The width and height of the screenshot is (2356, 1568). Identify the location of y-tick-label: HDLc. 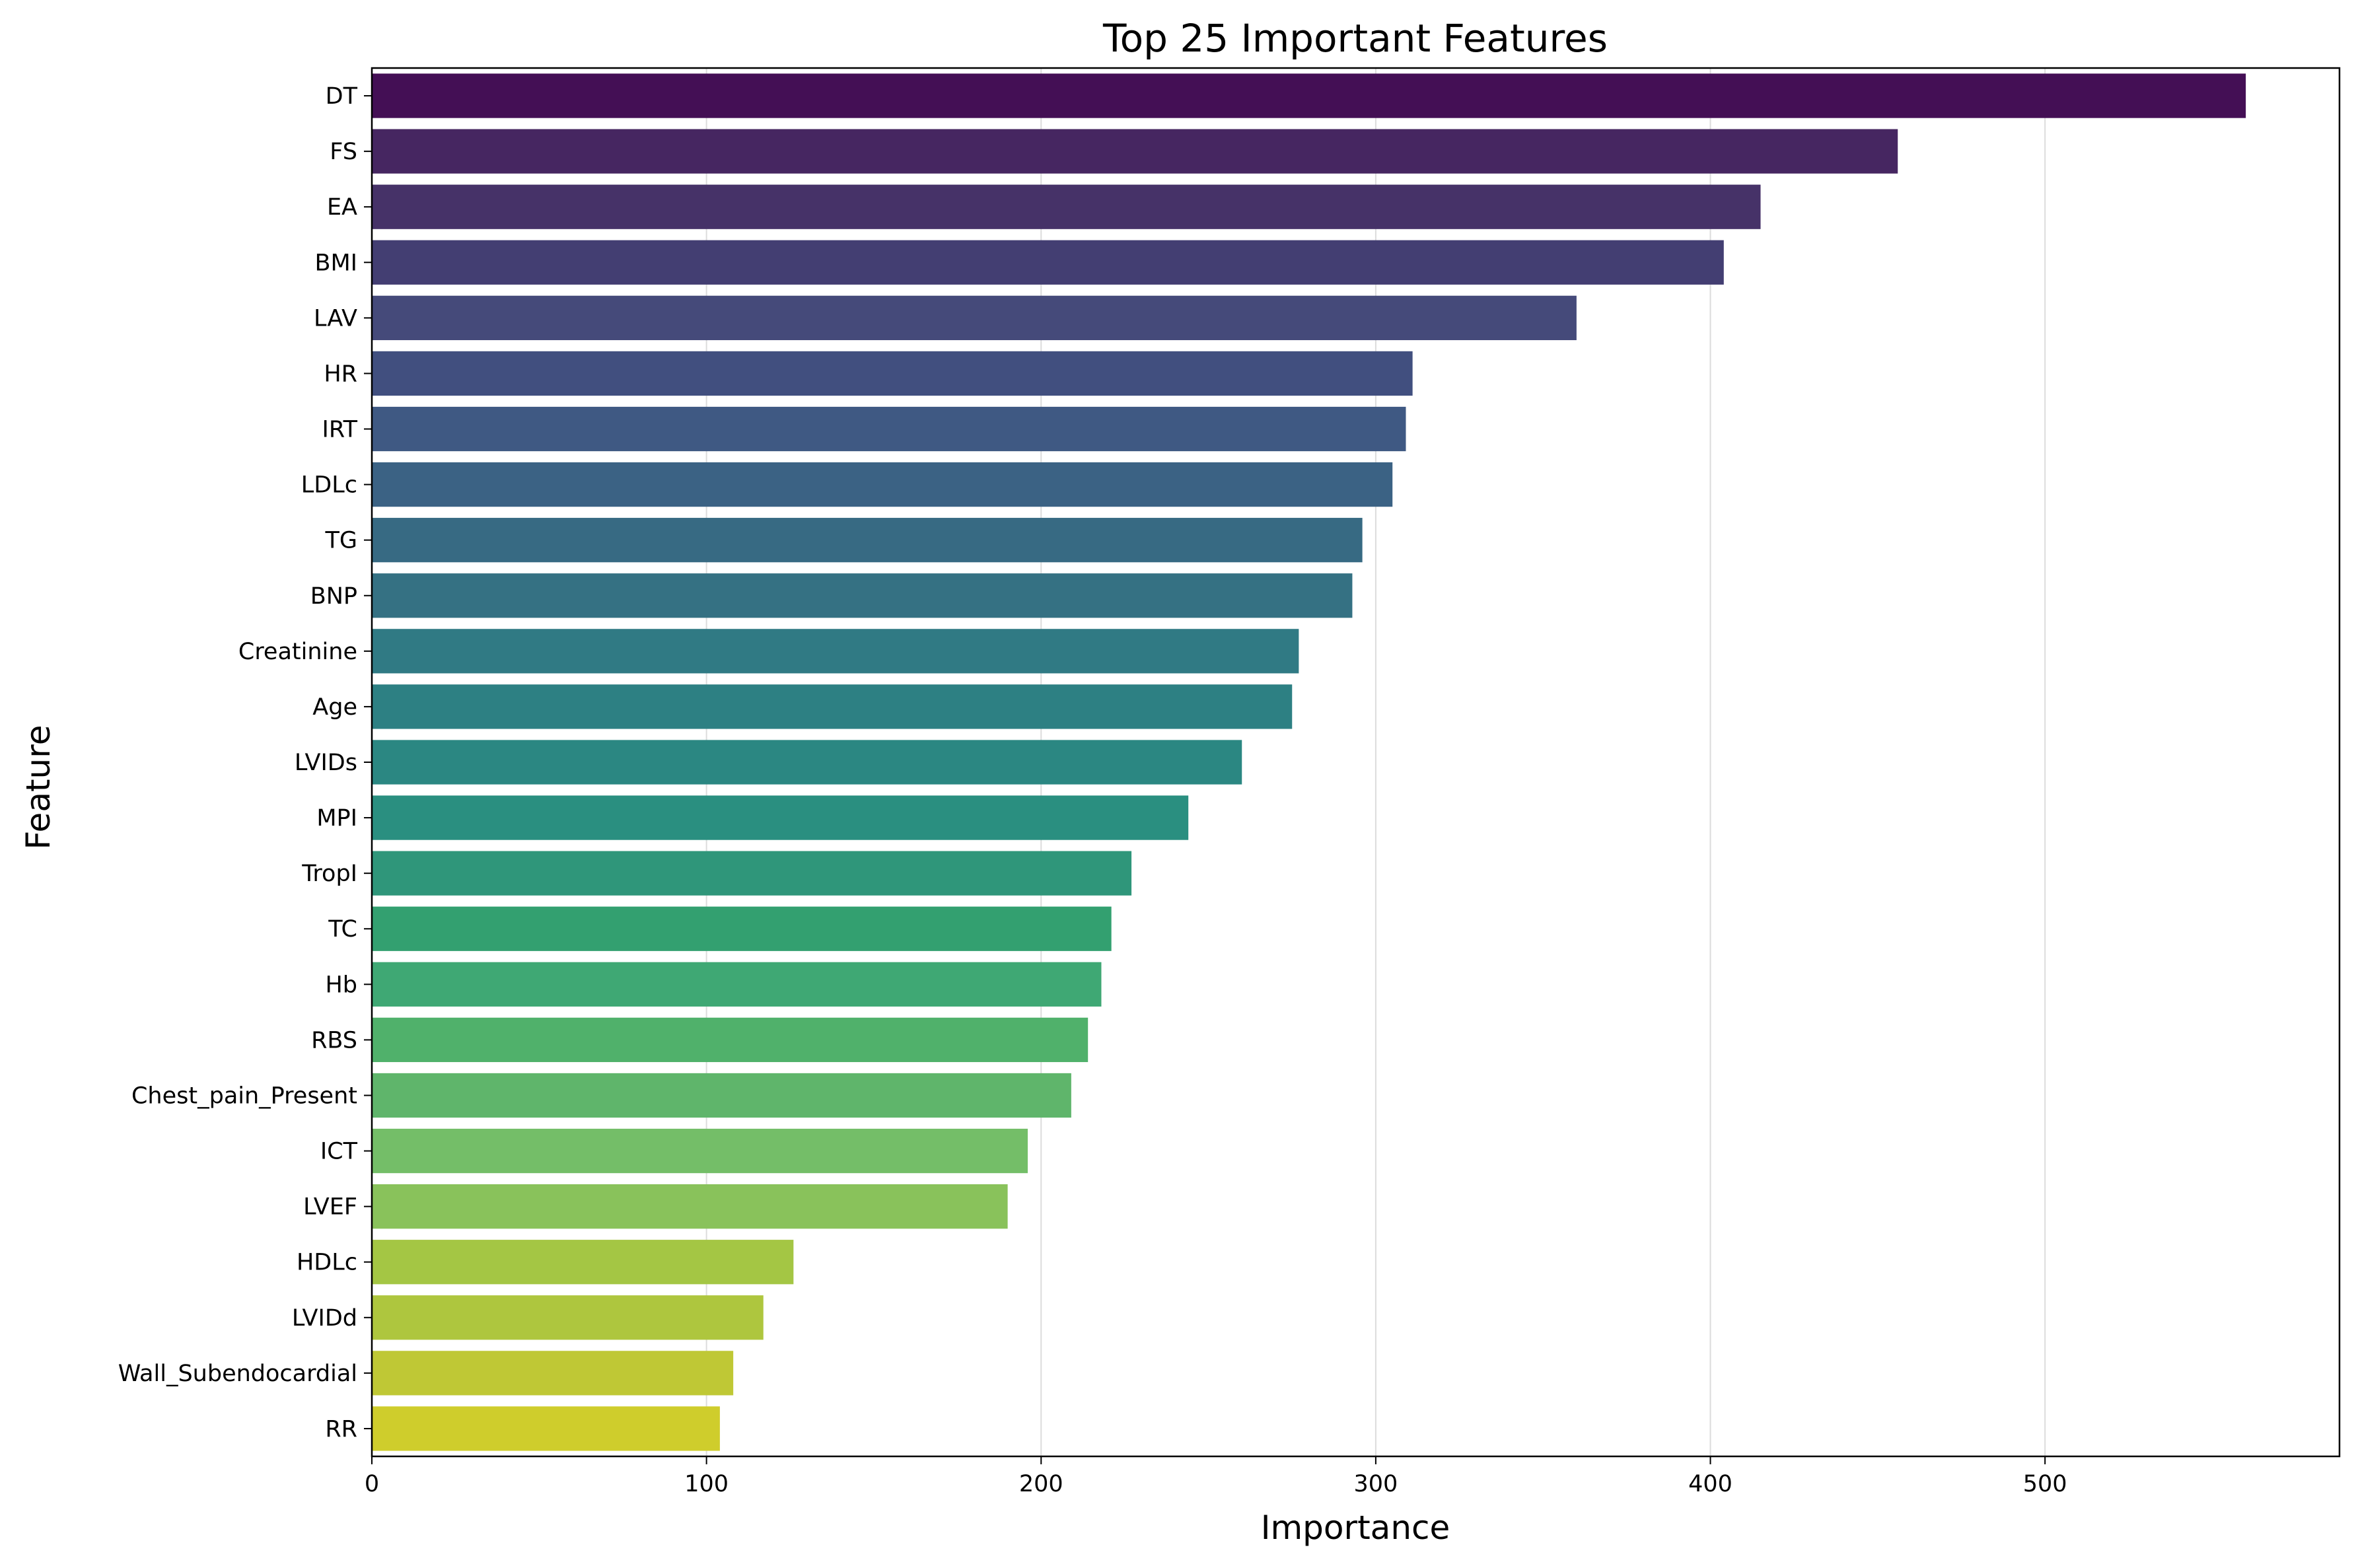
(327, 1263).